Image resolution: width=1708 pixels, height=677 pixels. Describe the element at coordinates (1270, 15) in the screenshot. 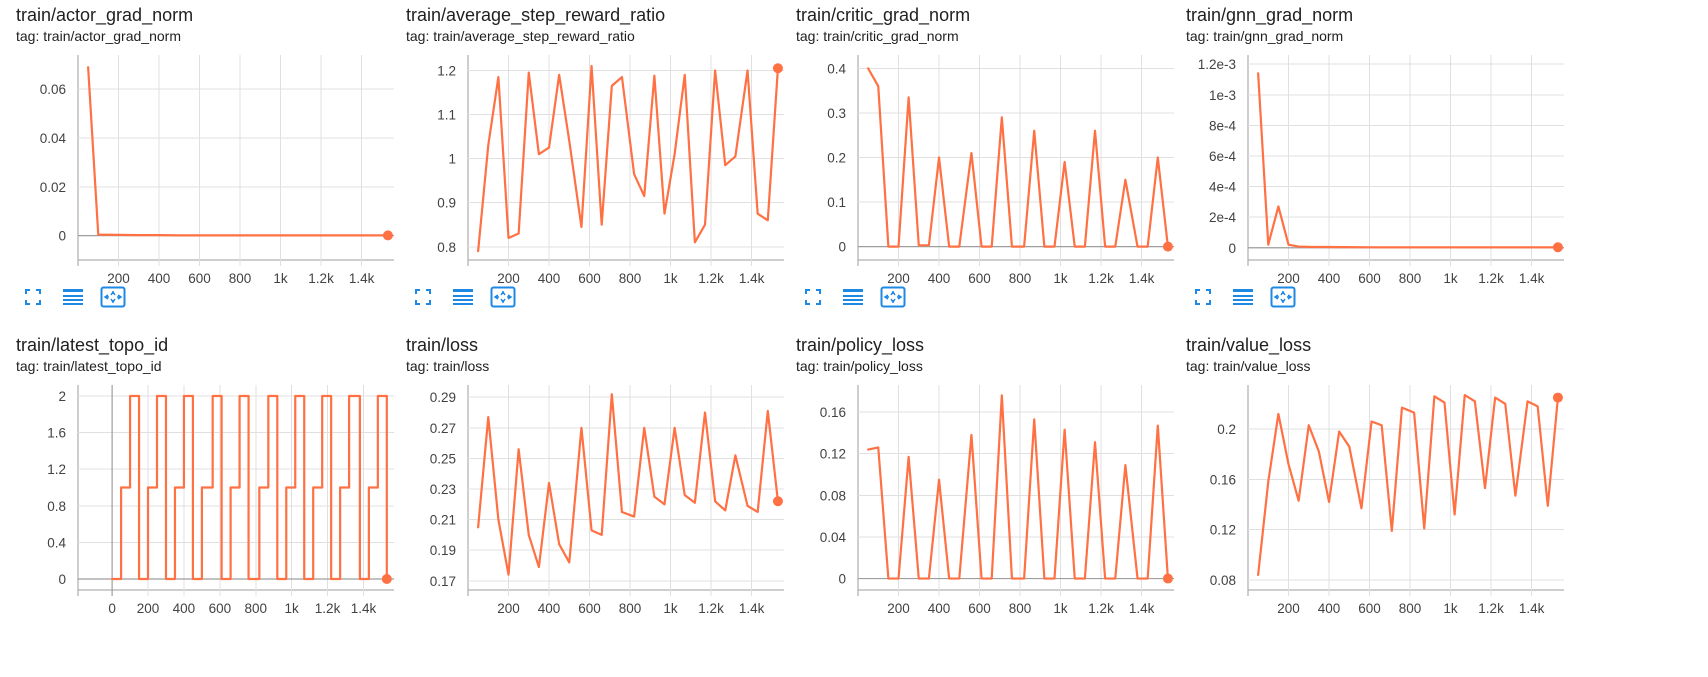

I see `chart-title: train/gnn_grad_norm` at that location.